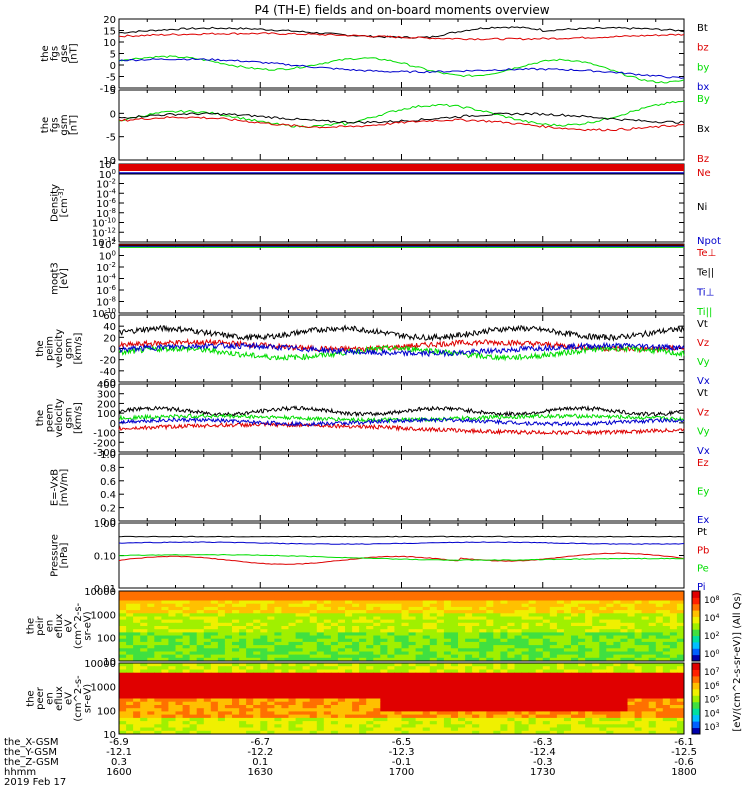 The width and height of the screenshot is (750, 800). Describe the element at coordinates (702, 28) in the screenshot. I see `legend-bt: Bt` at that location.